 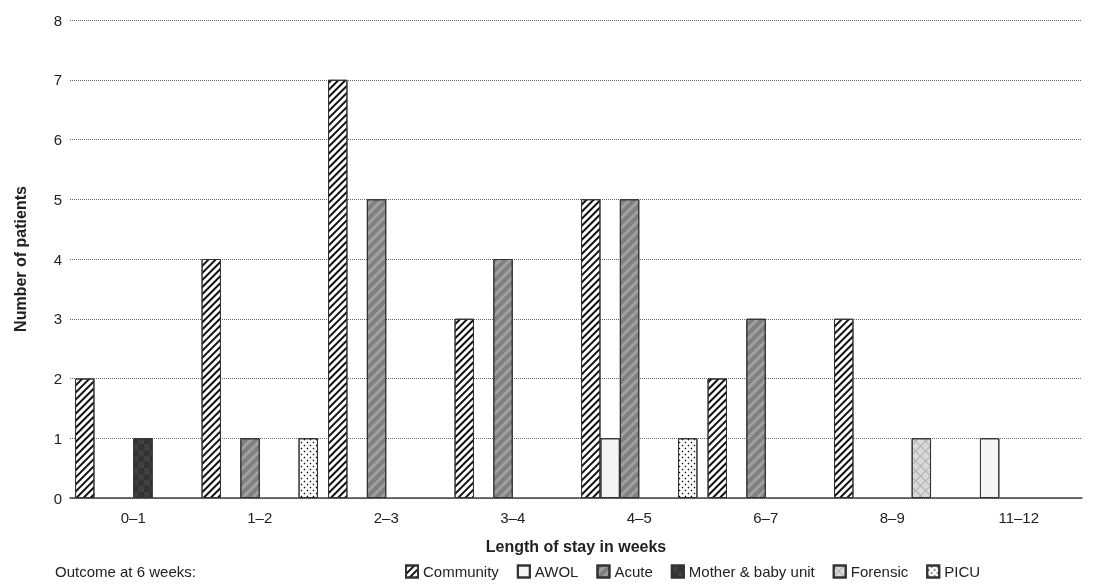 What do you see at coordinates (125, 571) in the screenshot?
I see `legend-title: Outcome at 6 weeks:` at bounding box center [125, 571].